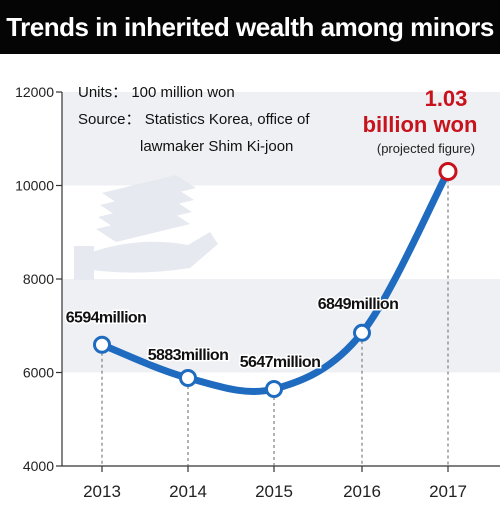  What do you see at coordinates (188, 355) in the screenshot?
I see `data-label-2014: 5883million` at bounding box center [188, 355].